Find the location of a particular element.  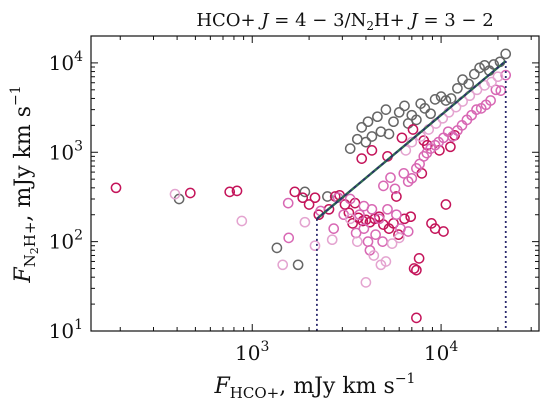

y-tick-label: 10² is located at coordinates (66, 241).